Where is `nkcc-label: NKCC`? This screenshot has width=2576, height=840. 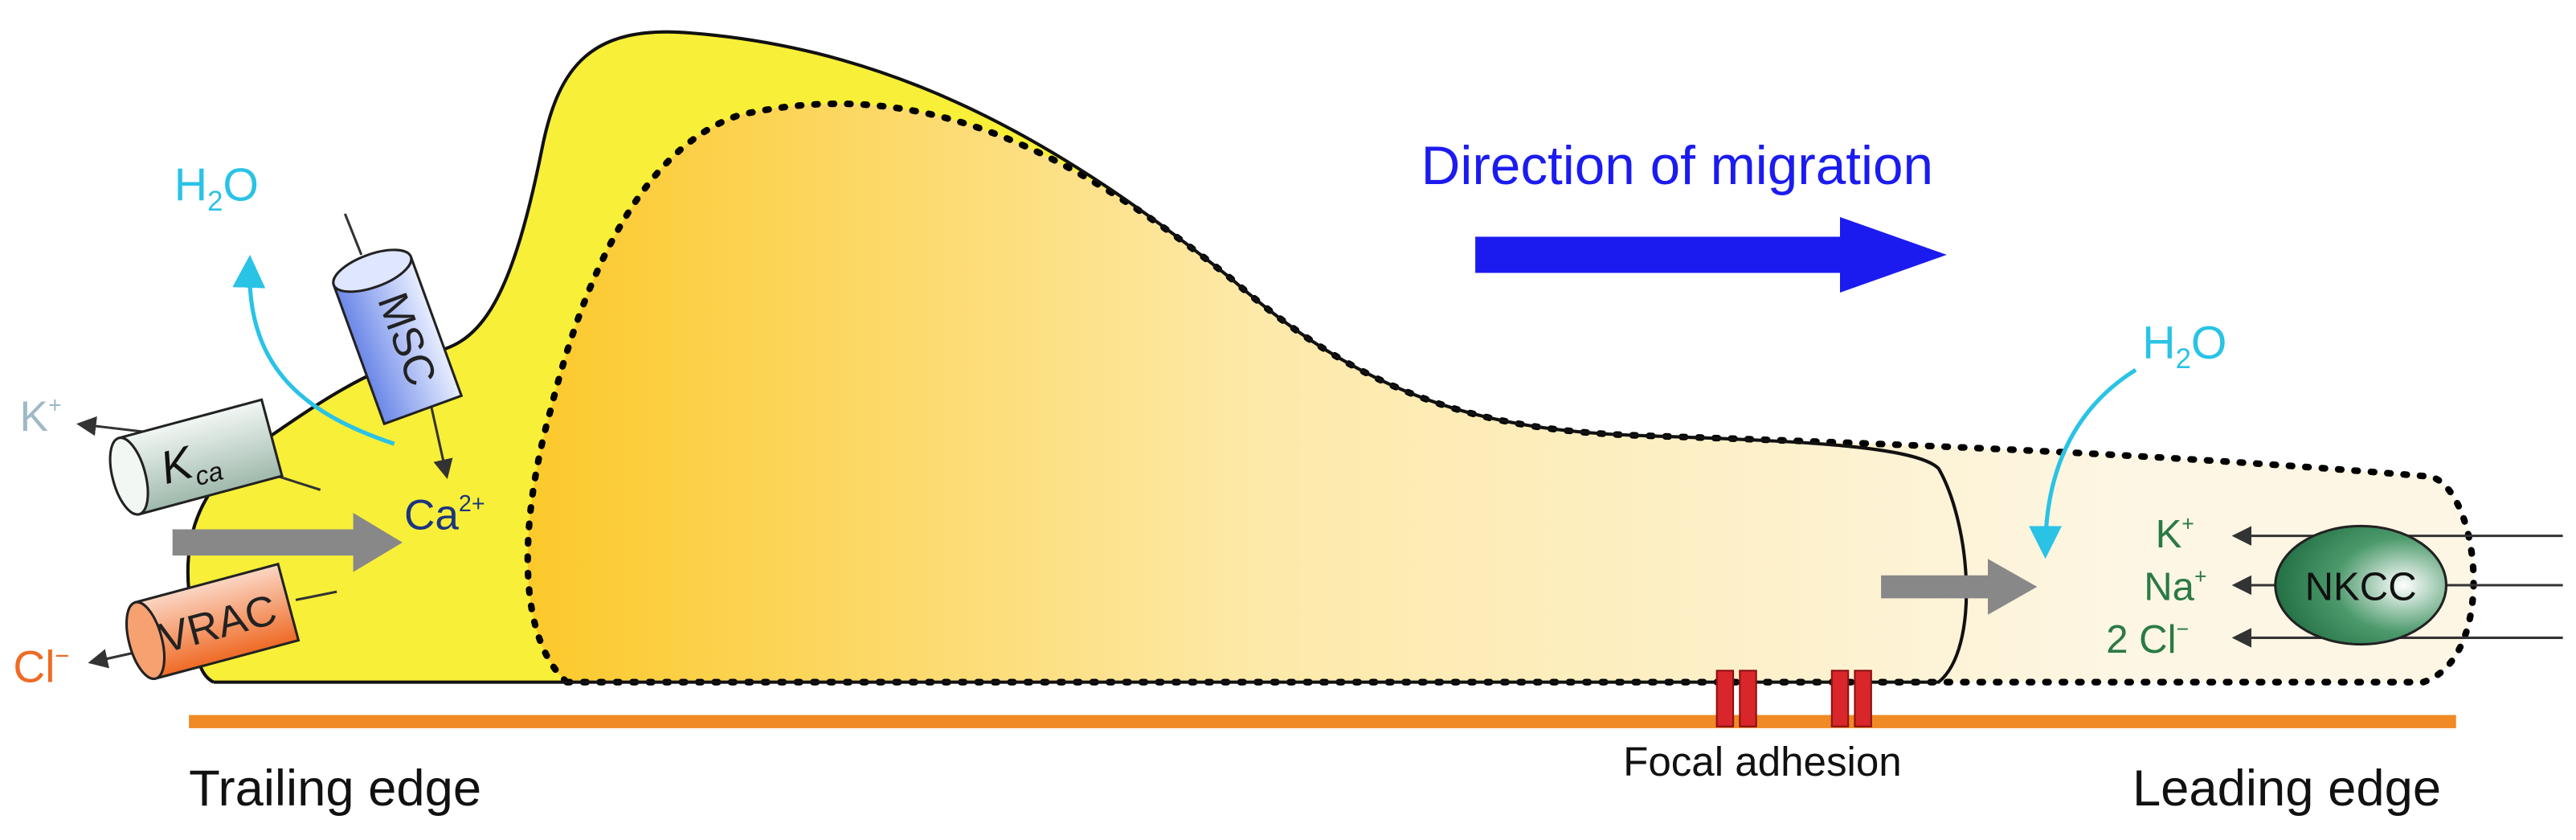
nkcc-label: NKCC is located at coordinates (2361, 586).